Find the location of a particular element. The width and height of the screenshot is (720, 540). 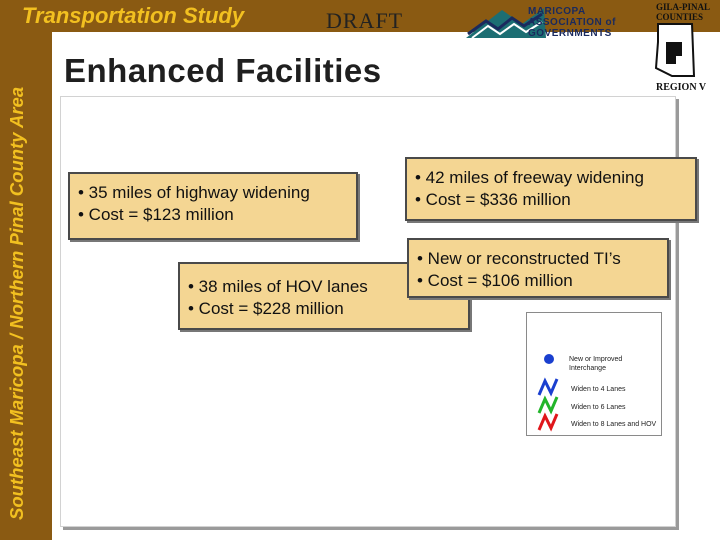

callout-line: • Cost = $106 million is located at coordinates (495, 280).